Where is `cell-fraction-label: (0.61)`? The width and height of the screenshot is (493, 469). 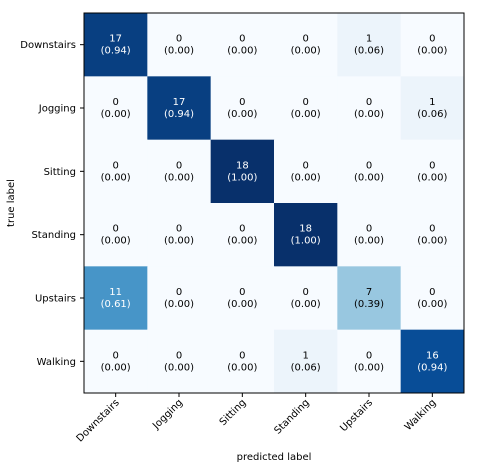
cell-fraction-label: (0.61) is located at coordinates (116, 304).